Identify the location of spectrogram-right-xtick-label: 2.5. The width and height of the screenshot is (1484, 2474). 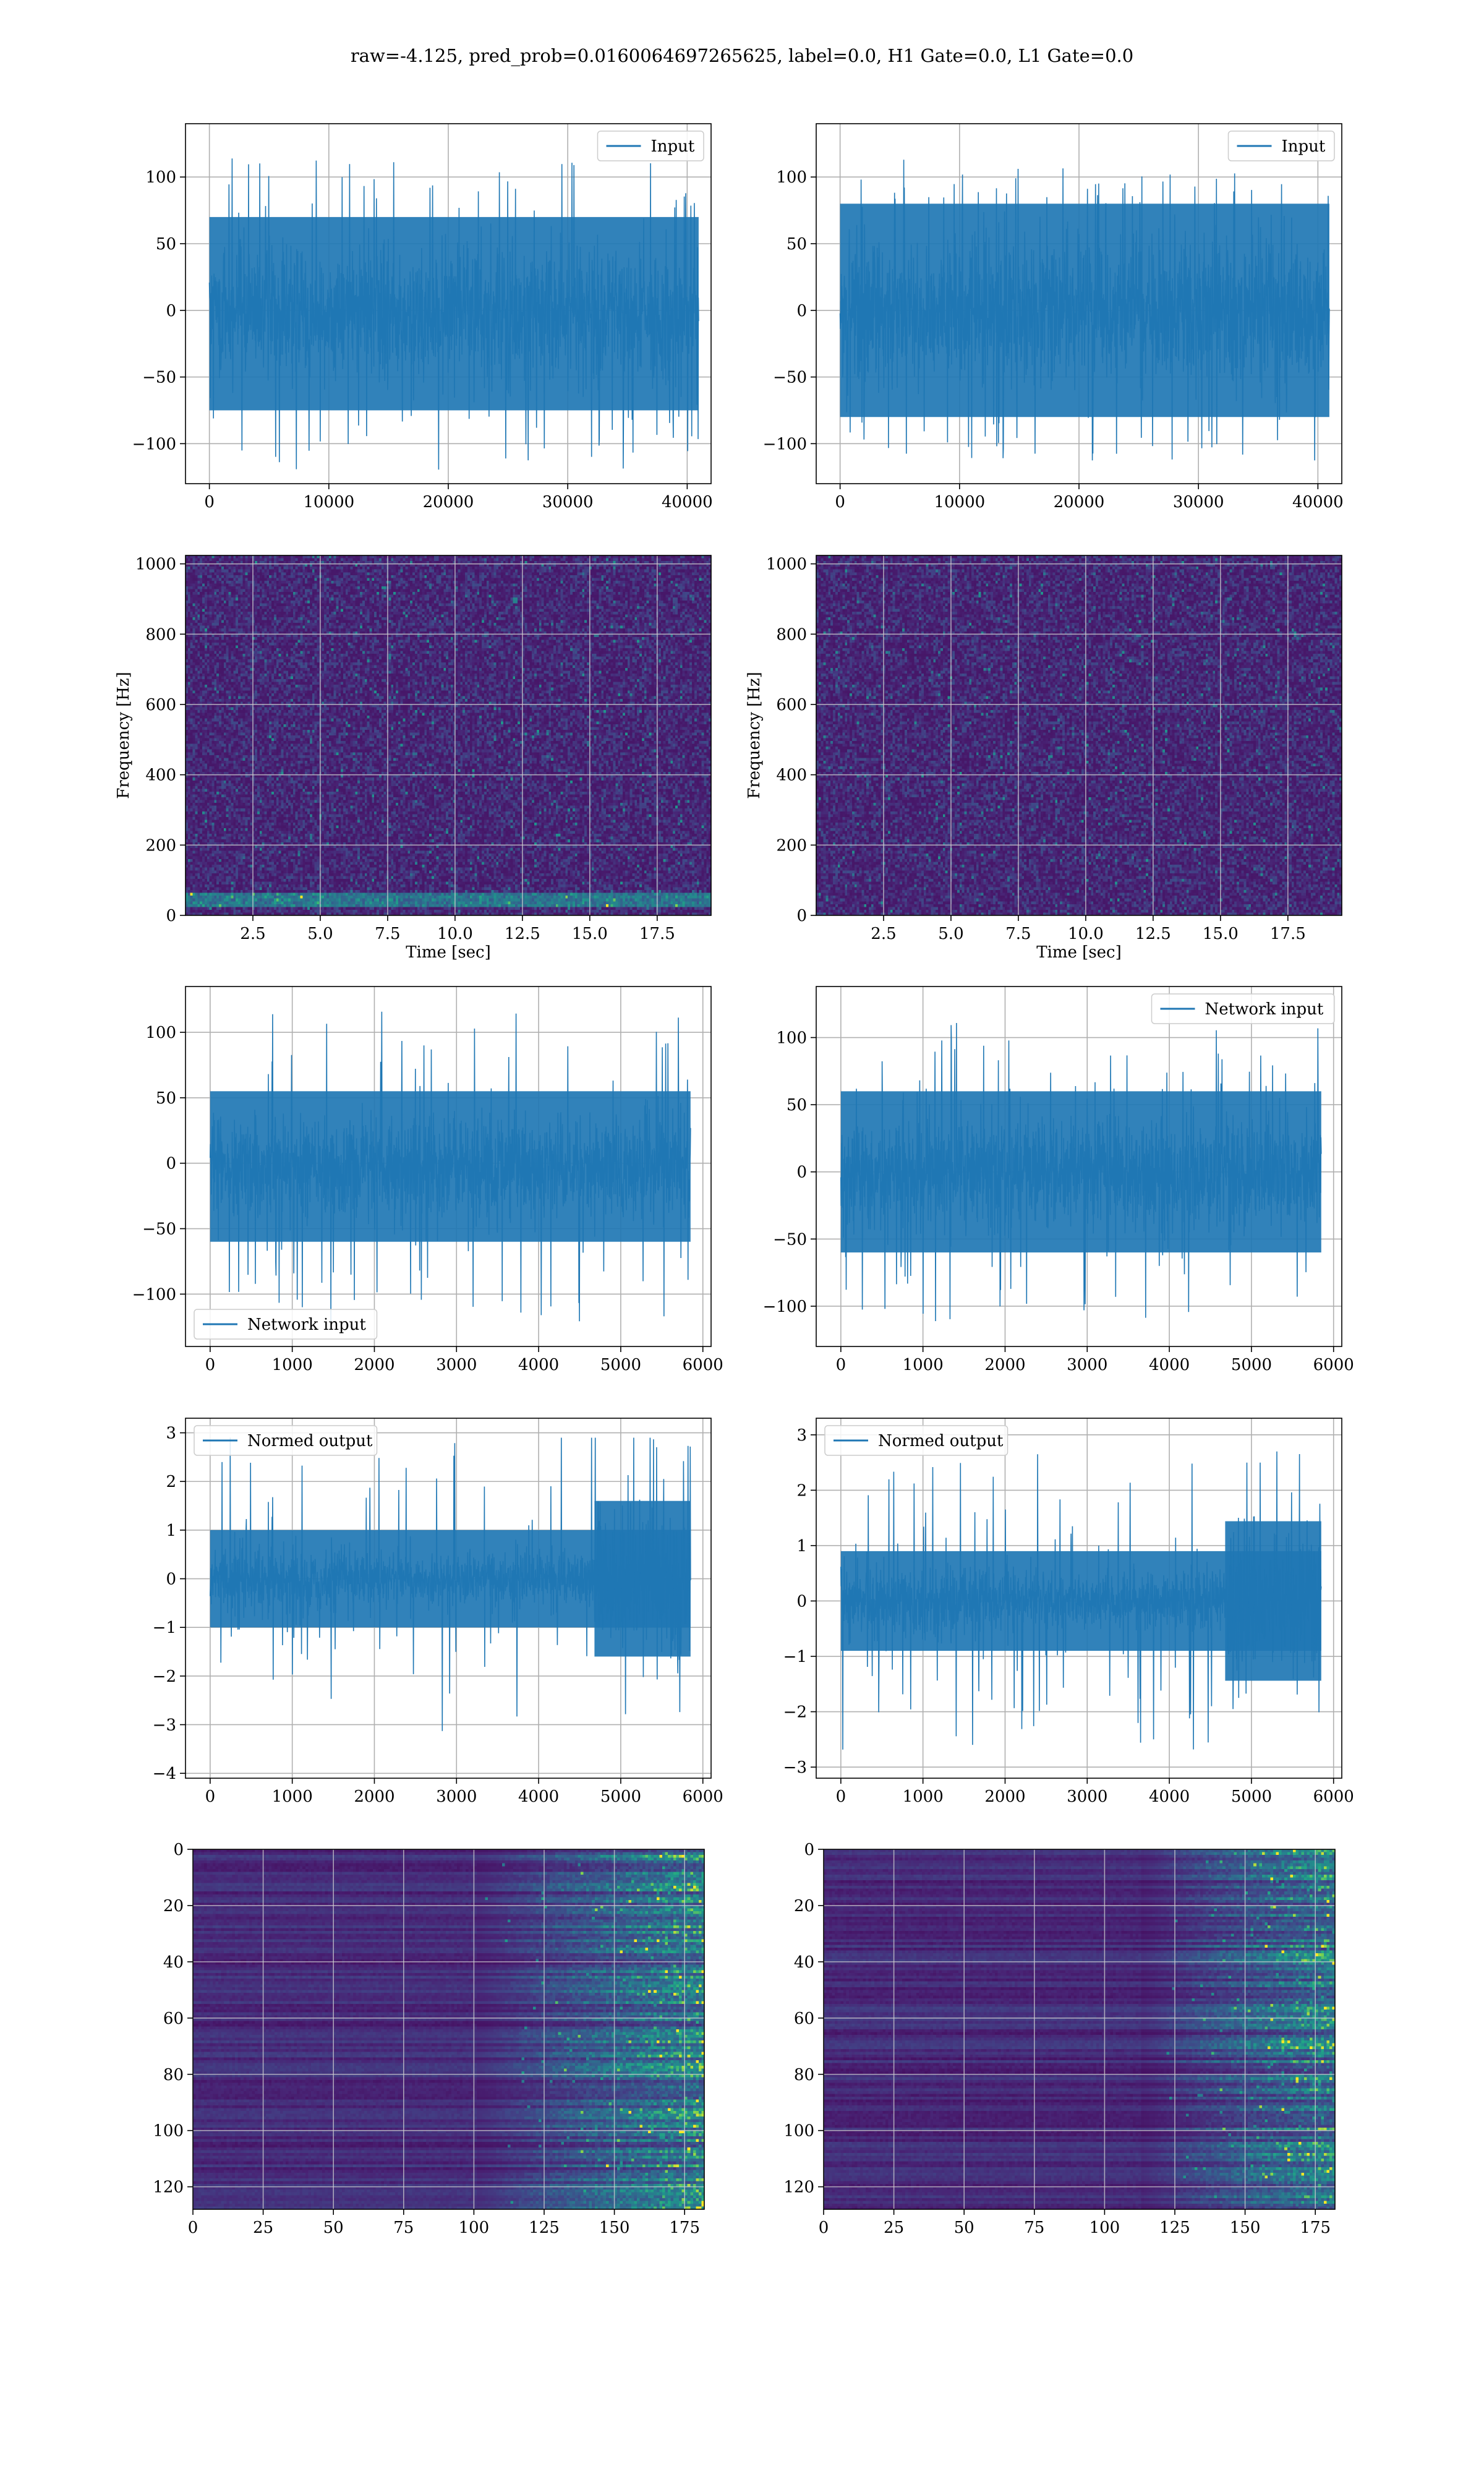
(883, 934).